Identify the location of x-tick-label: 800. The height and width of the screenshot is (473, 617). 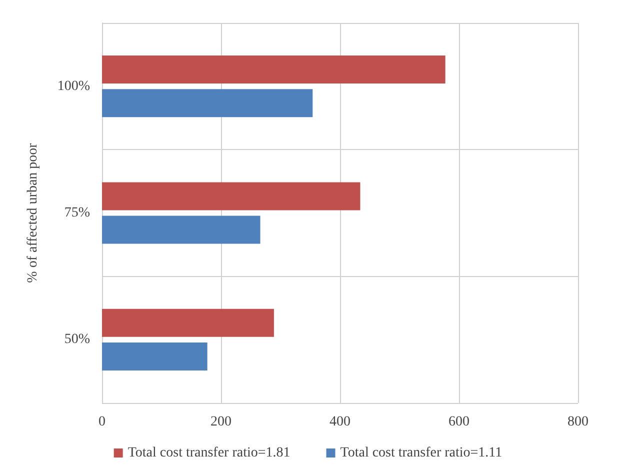
(578, 422).